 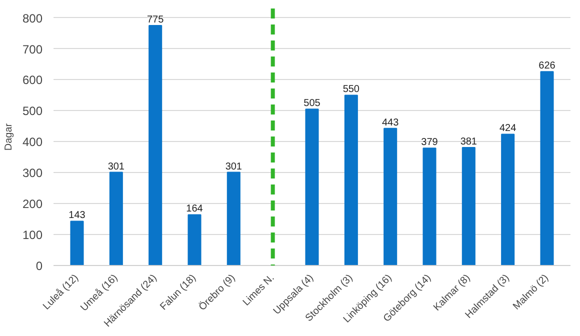 I want to click on y-tick-label: 0, so click(x=39, y=266).